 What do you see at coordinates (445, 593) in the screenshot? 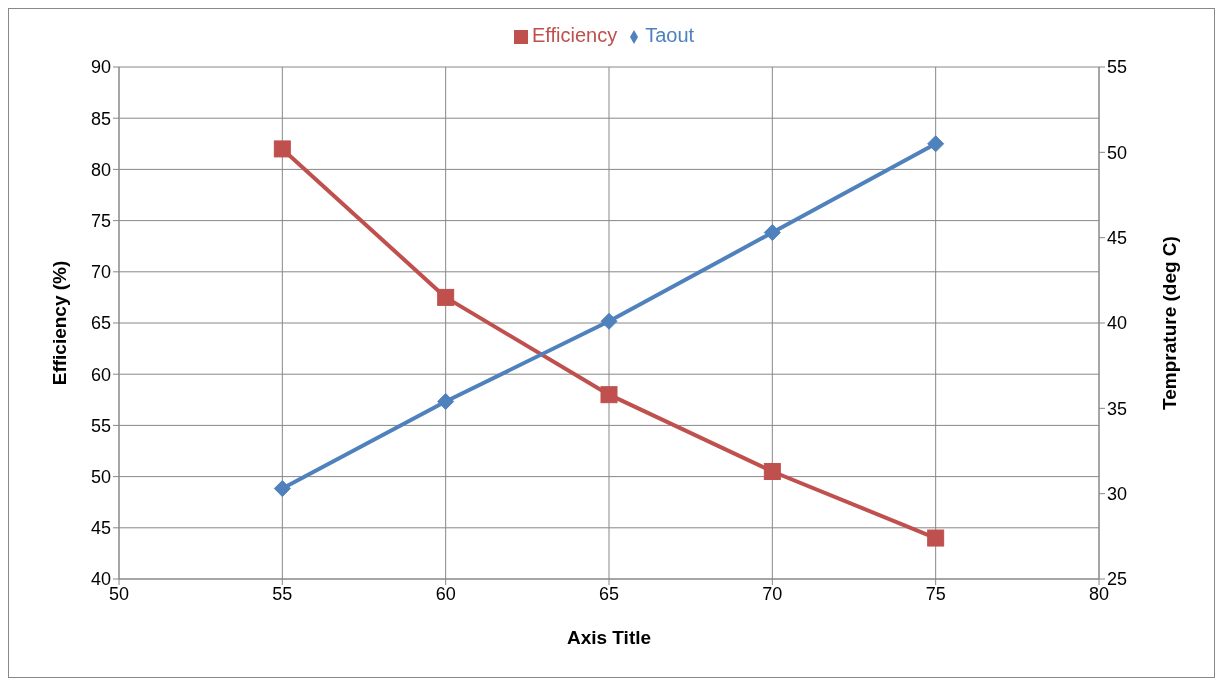
I see `x-tick-label: 60` at bounding box center [445, 593].